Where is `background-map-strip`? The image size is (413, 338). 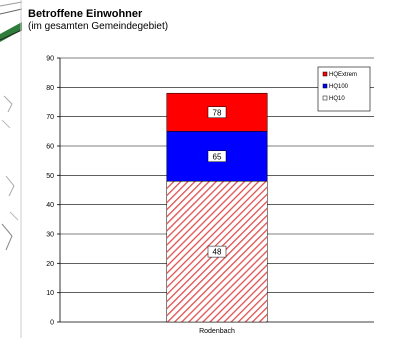
background-map-strip is located at coordinates (11, 169).